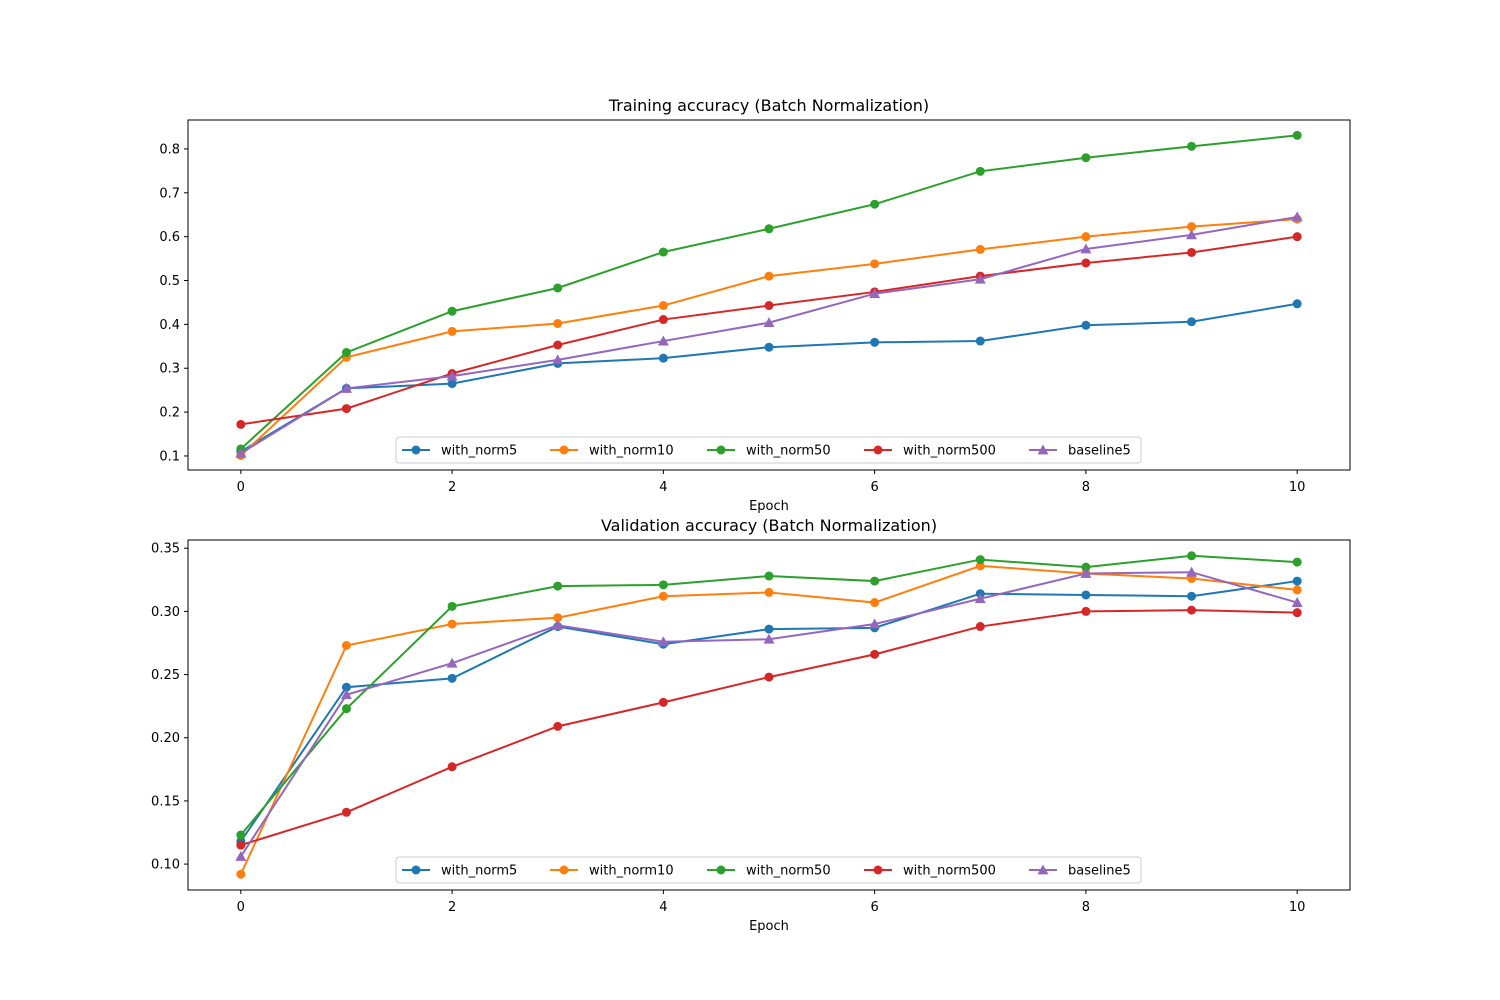 Image resolution: width=1500 pixels, height=1000 pixels. What do you see at coordinates (788, 871) in the screenshot?
I see `legend-label: with_norm50` at bounding box center [788, 871].